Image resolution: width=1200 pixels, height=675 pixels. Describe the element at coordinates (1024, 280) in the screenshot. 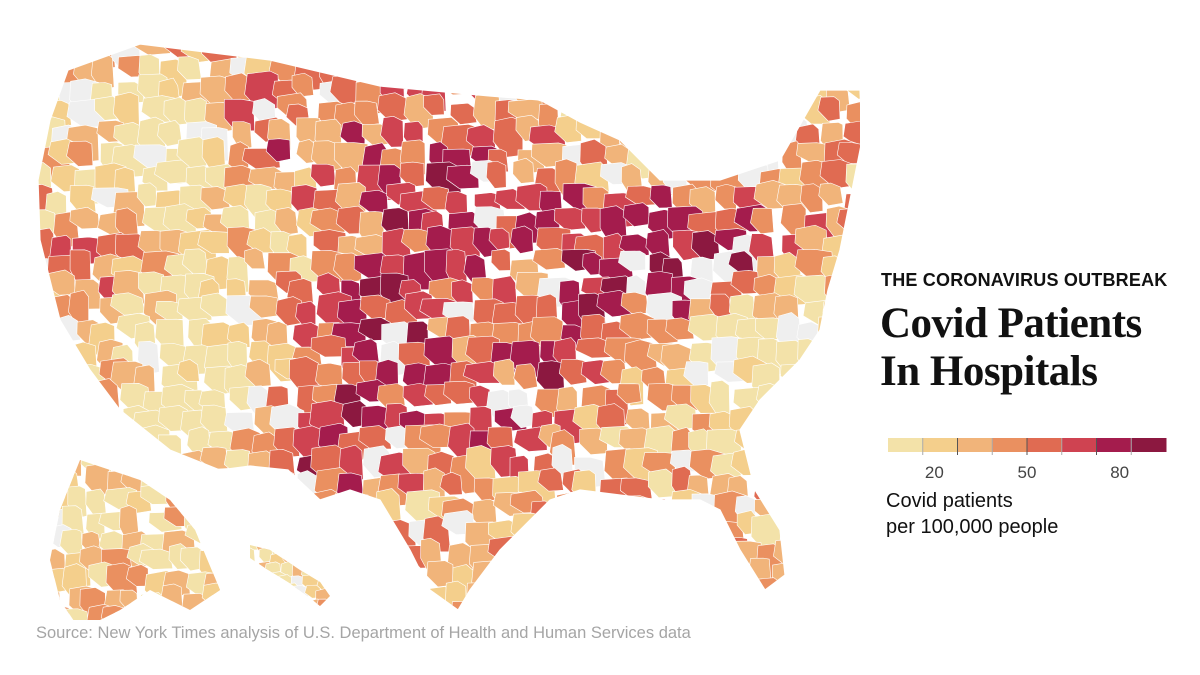

I see `kicker: THE CORONAVIRUS OUTBREAK` at that location.